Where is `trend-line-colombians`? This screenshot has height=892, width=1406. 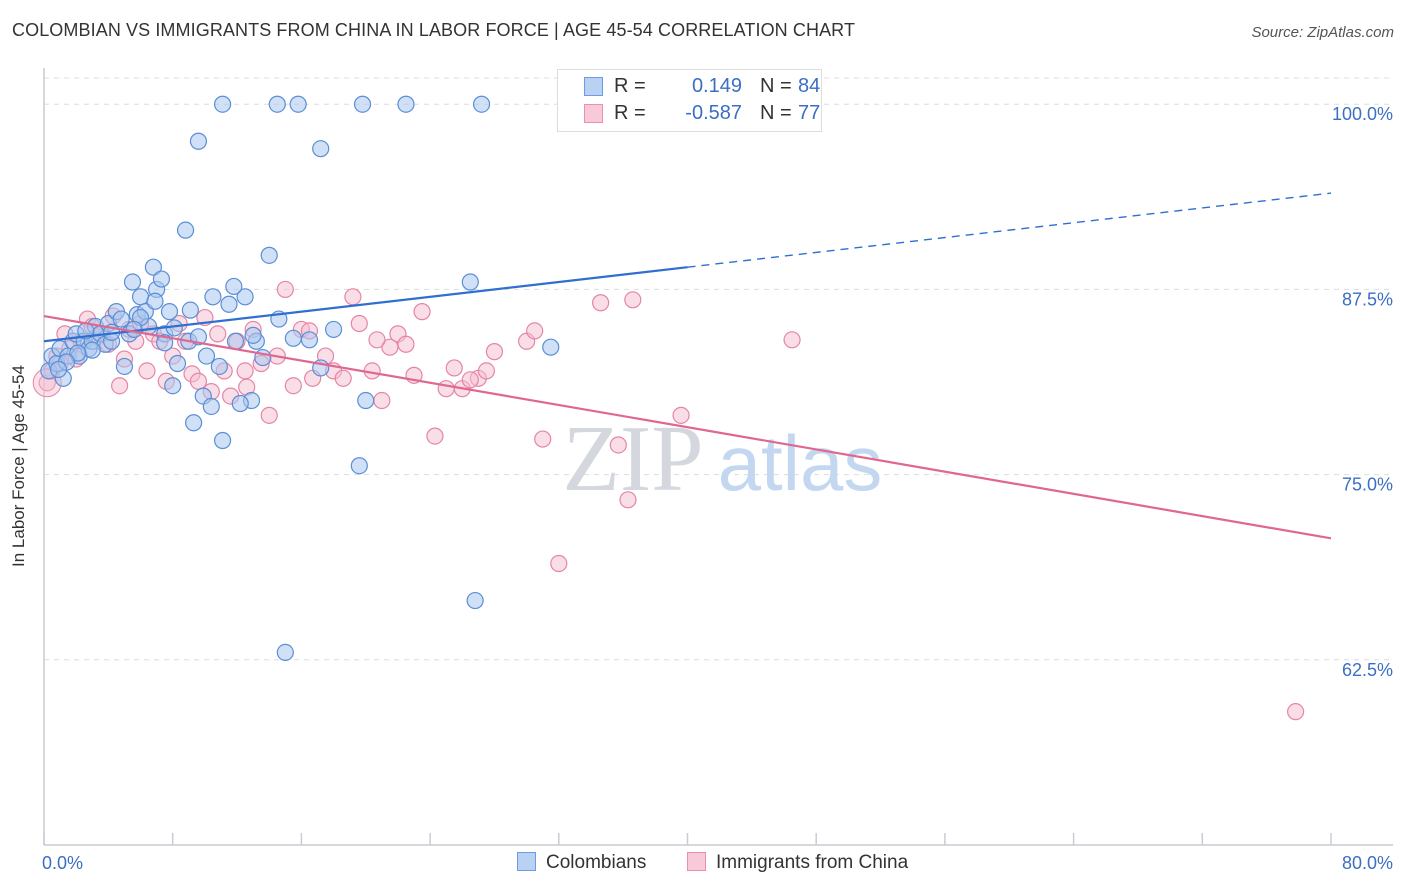 trend-line-colombians is located at coordinates (365, 304).